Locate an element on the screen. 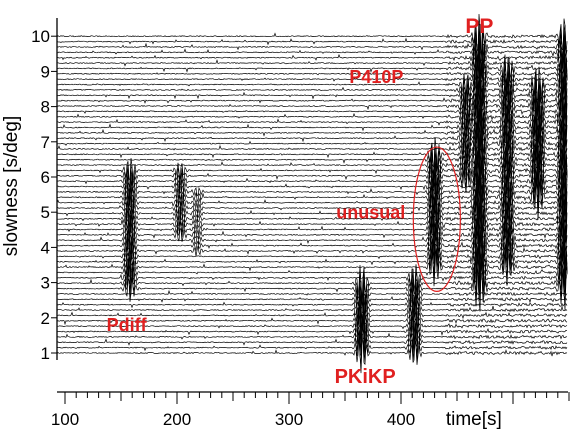 The image size is (570, 433). x-axis-label: time[s] is located at coordinates (474, 419).